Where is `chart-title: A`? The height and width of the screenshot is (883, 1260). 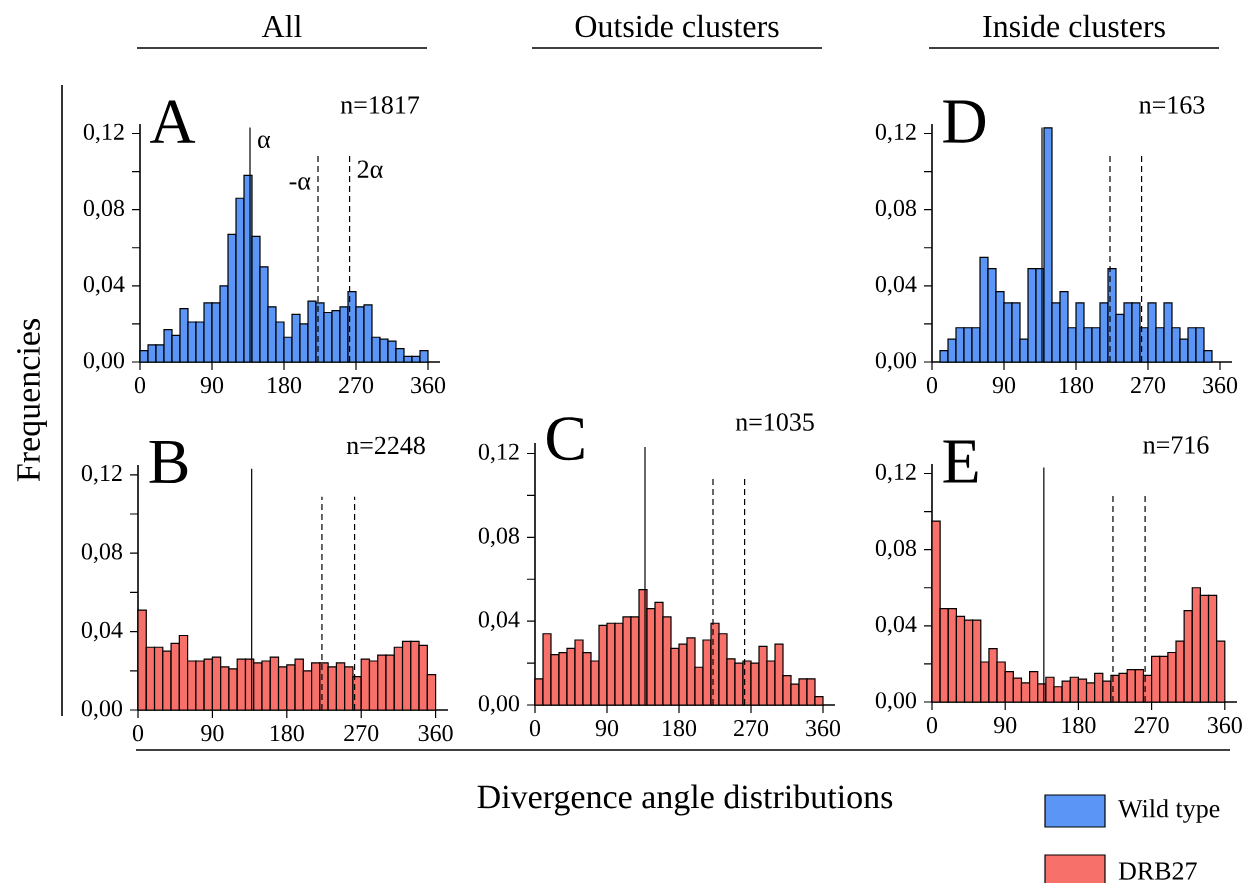 chart-title: A is located at coordinates (173, 121).